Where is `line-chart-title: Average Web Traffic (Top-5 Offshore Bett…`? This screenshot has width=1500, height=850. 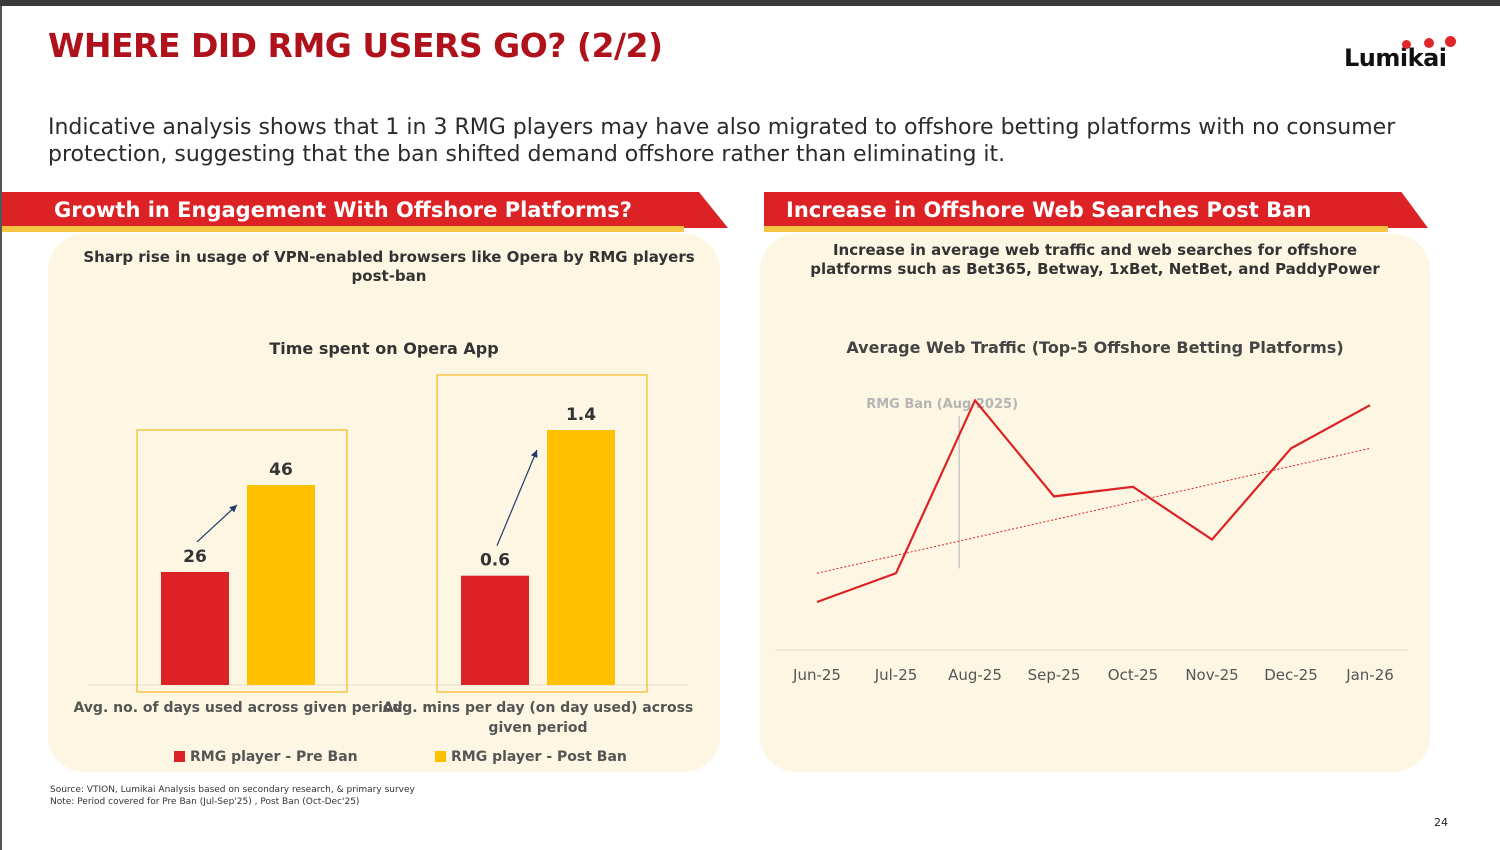
line-chart-title: Average Web Traffic (Top-5 Offshore Bett… is located at coordinates (1095, 347).